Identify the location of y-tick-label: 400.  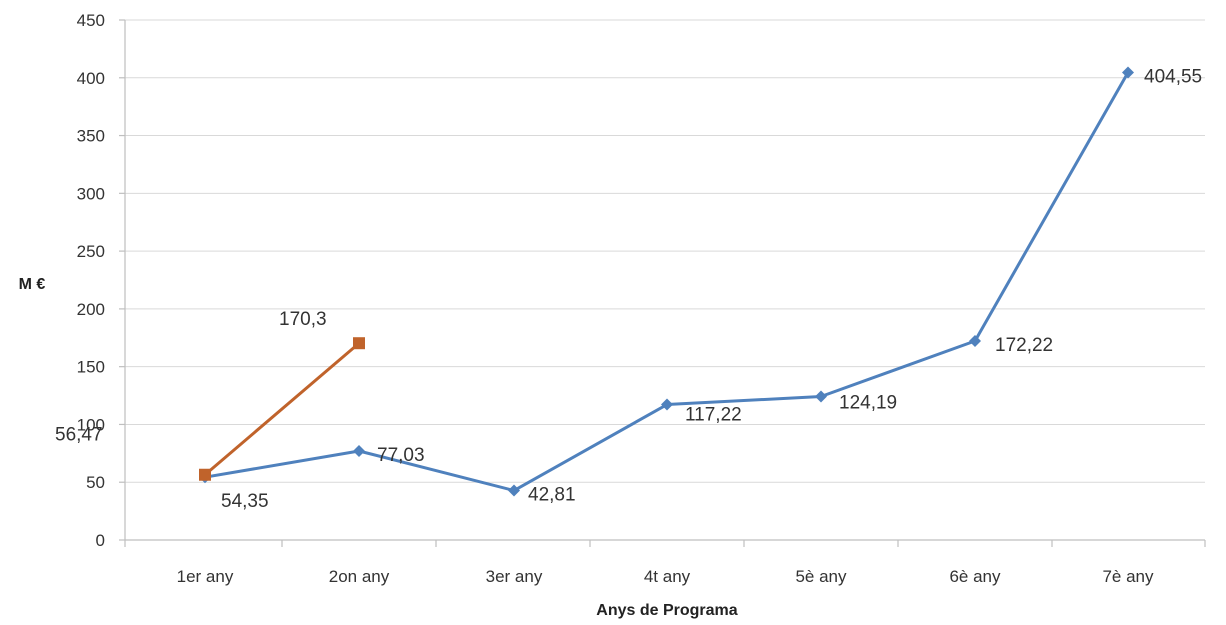
(91, 78).